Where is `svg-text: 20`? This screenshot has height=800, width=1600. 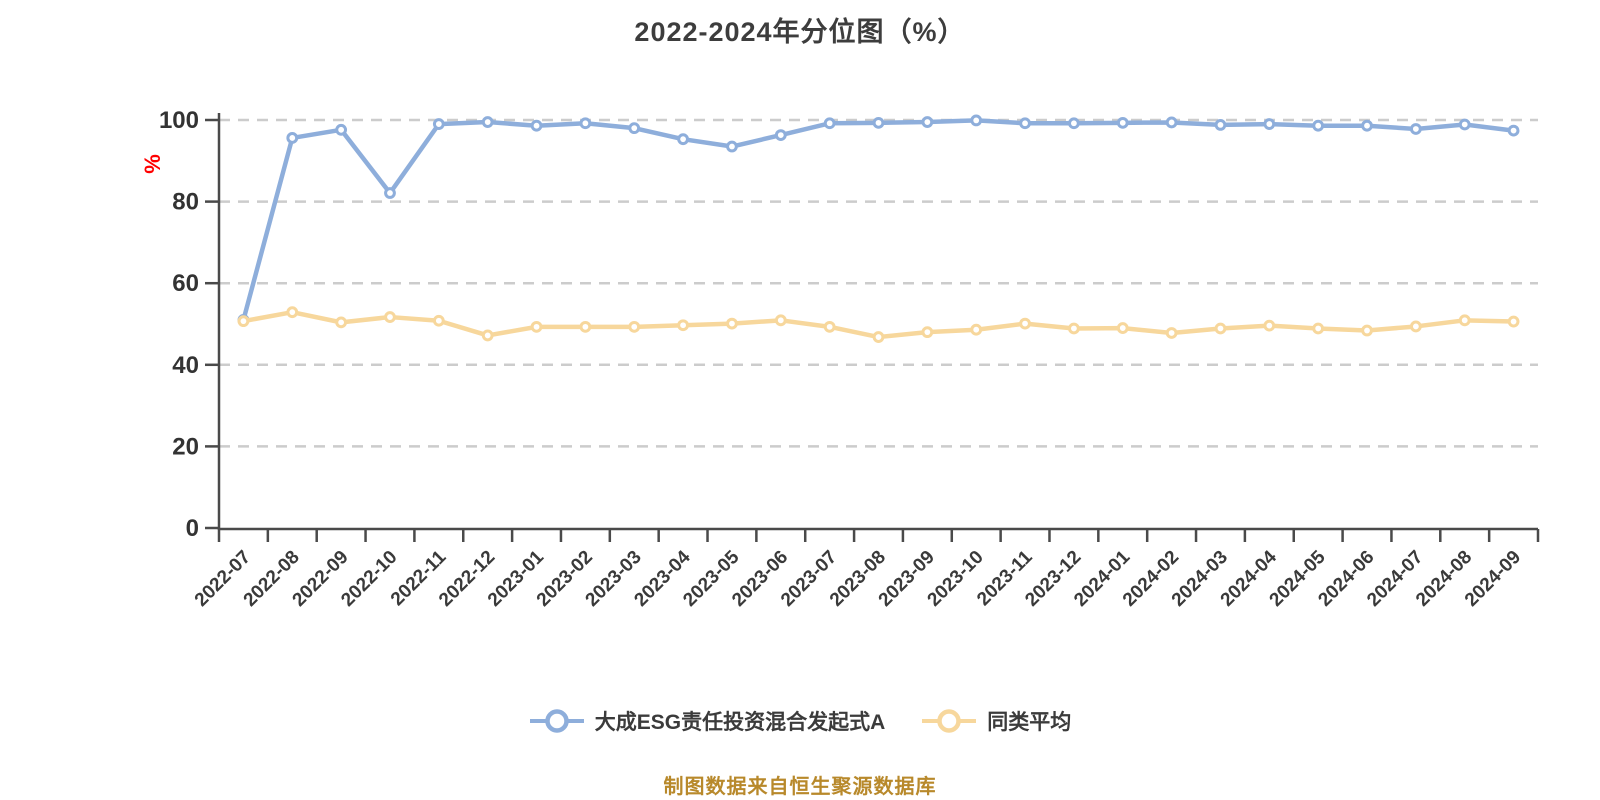 svg-text: 20 is located at coordinates (185, 446).